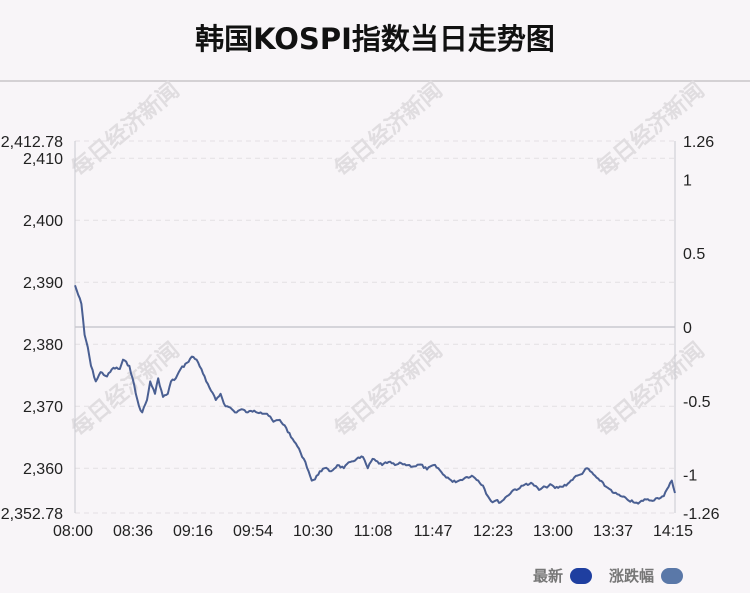 Image resolution: width=750 pixels, height=593 pixels. Describe the element at coordinates (43, 469) in the screenshot. I see `y-left-tick-label: 2,360` at that location.